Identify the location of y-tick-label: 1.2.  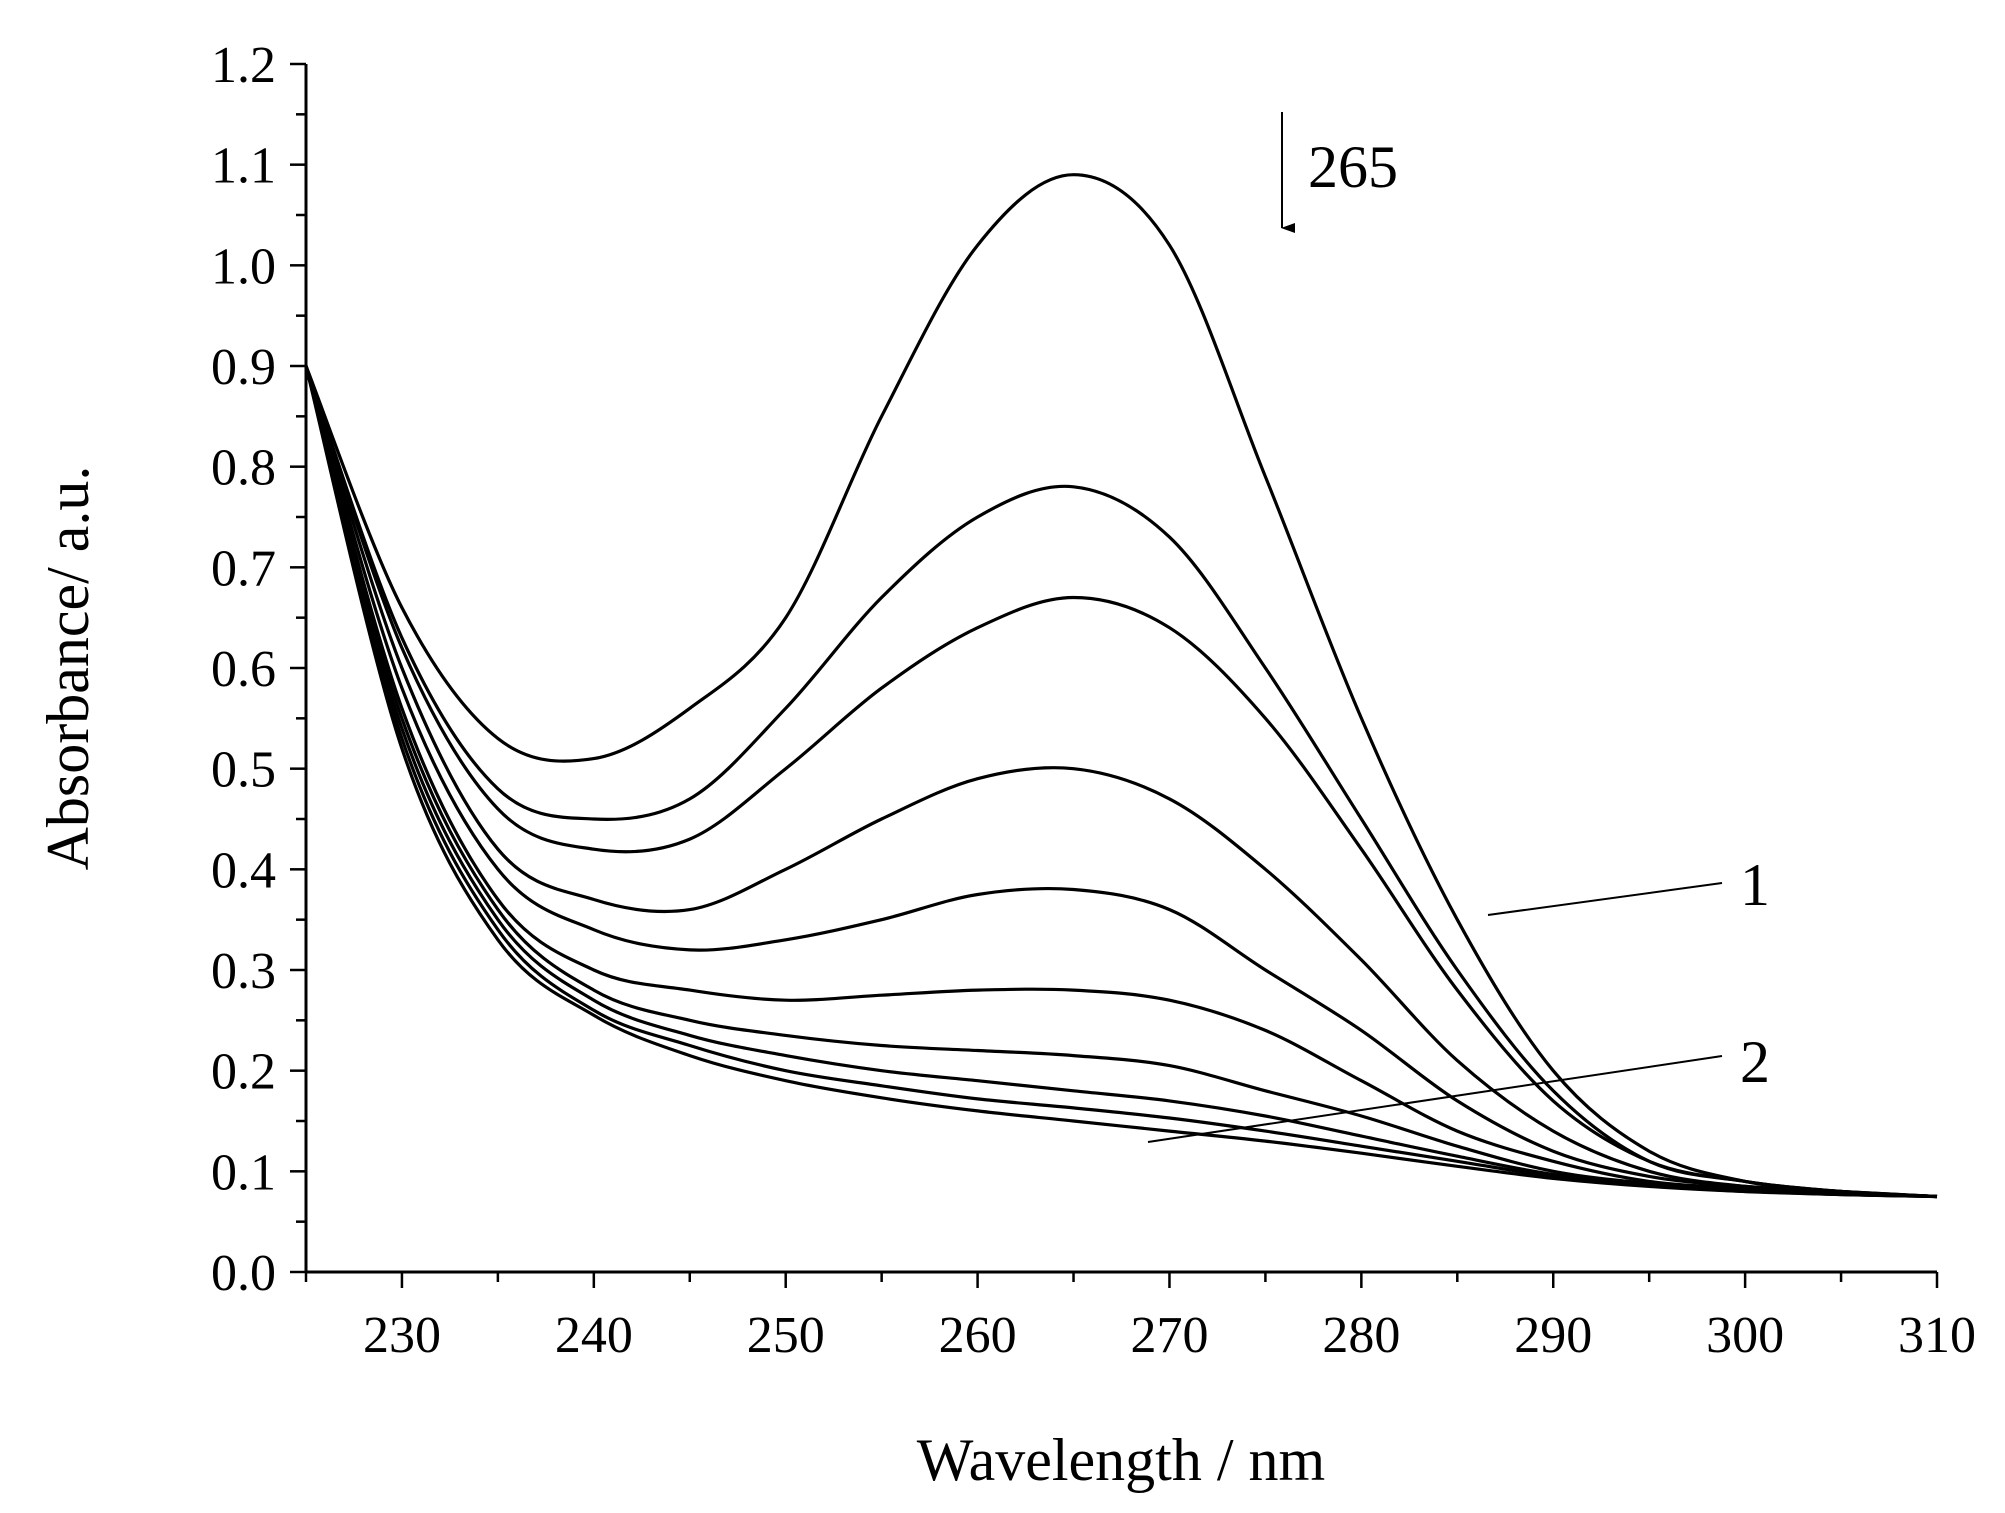
(243, 65).